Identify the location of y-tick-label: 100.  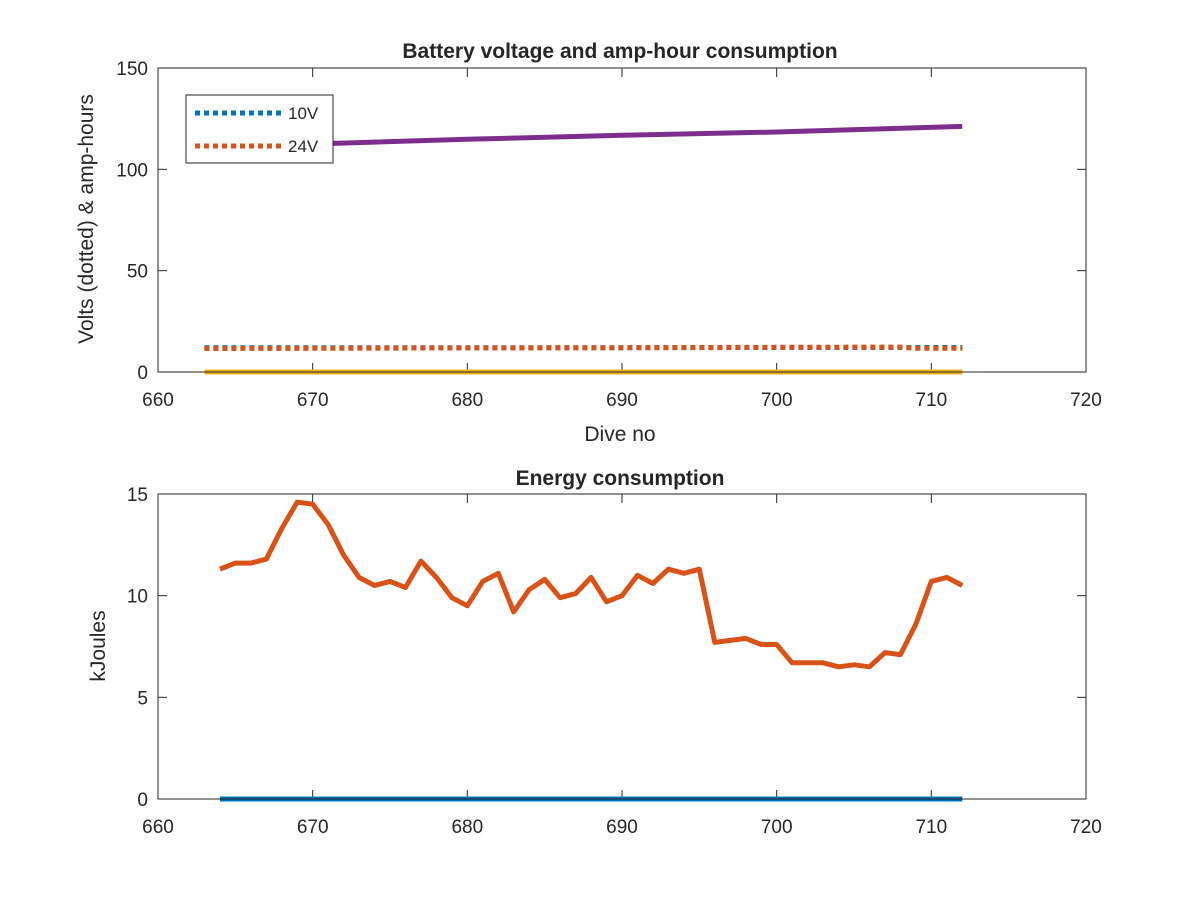
(132, 170).